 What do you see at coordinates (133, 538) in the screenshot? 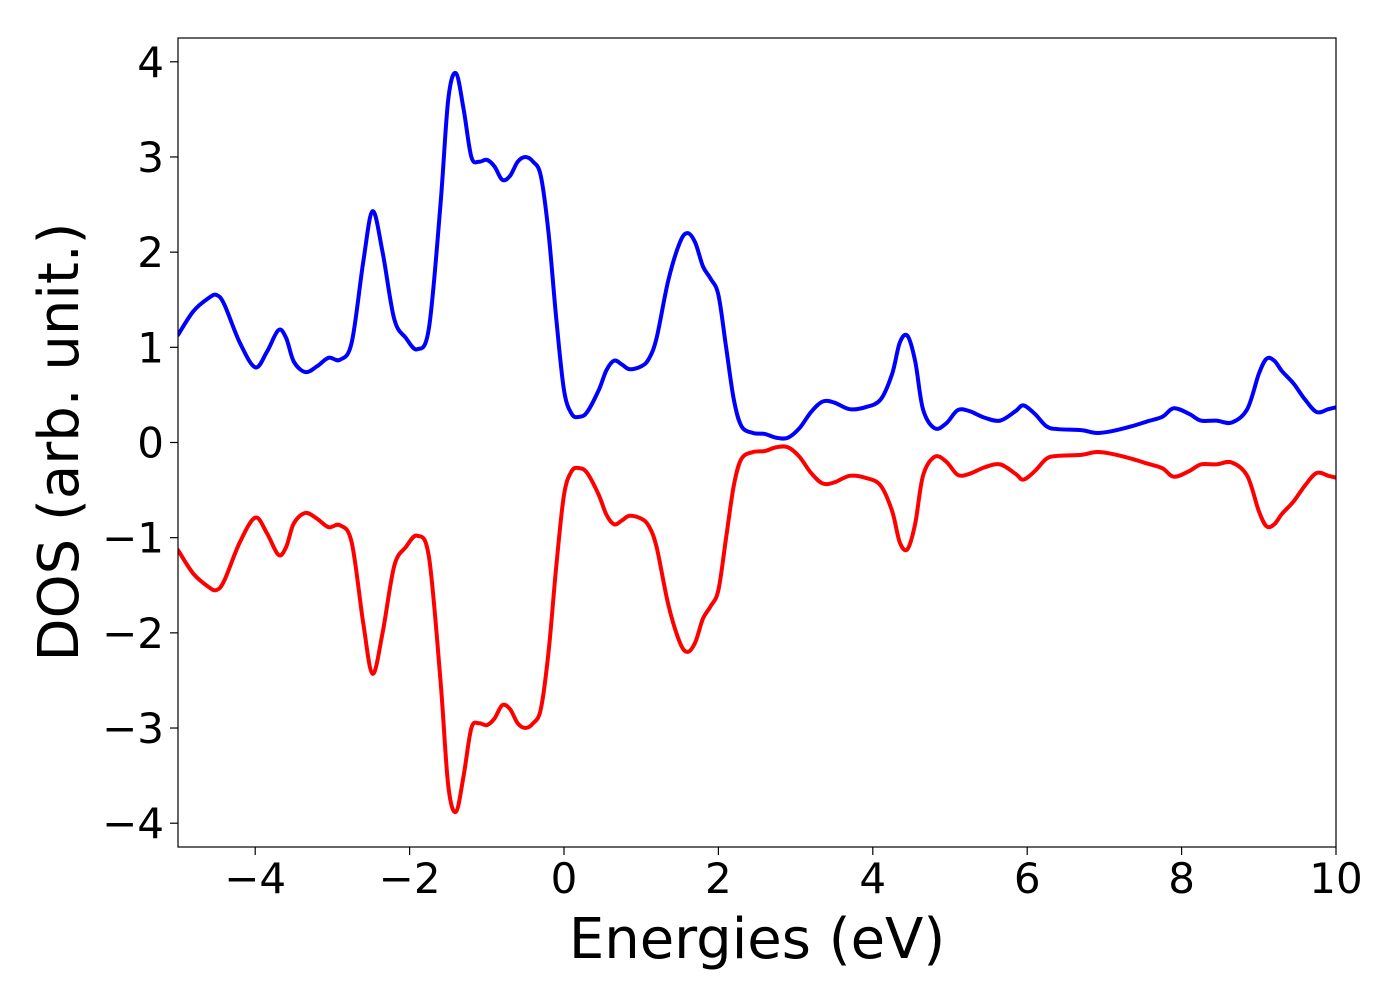
I see `y-tick-label: −1` at bounding box center [133, 538].